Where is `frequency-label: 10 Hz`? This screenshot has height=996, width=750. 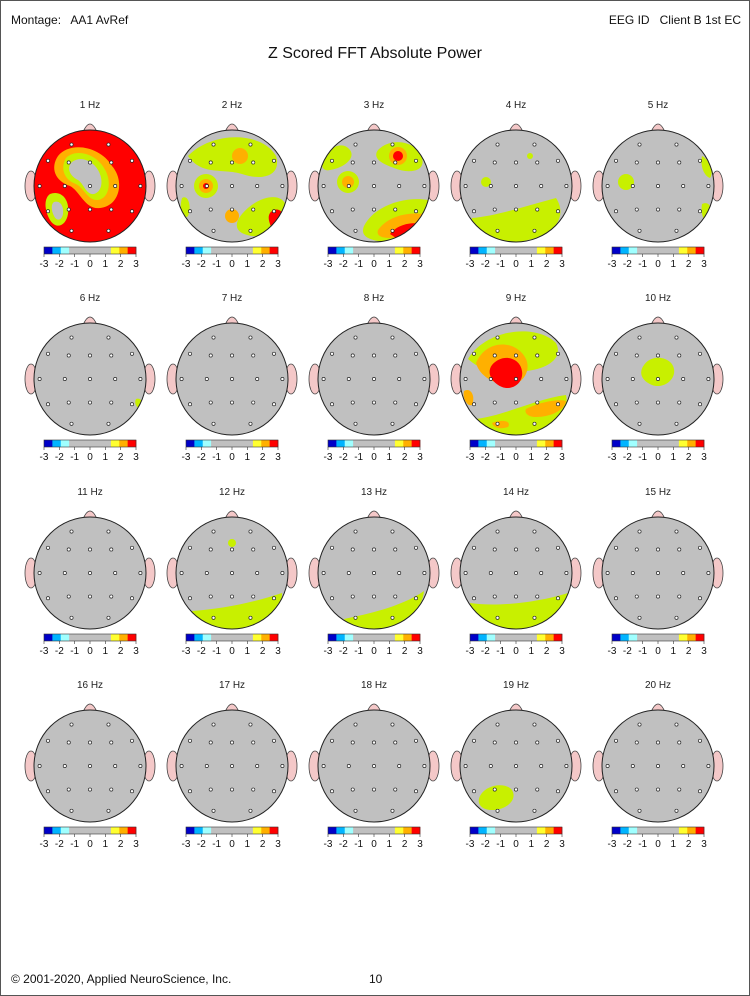
frequency-label: 10 Hz is located at coordinates (658, 298).